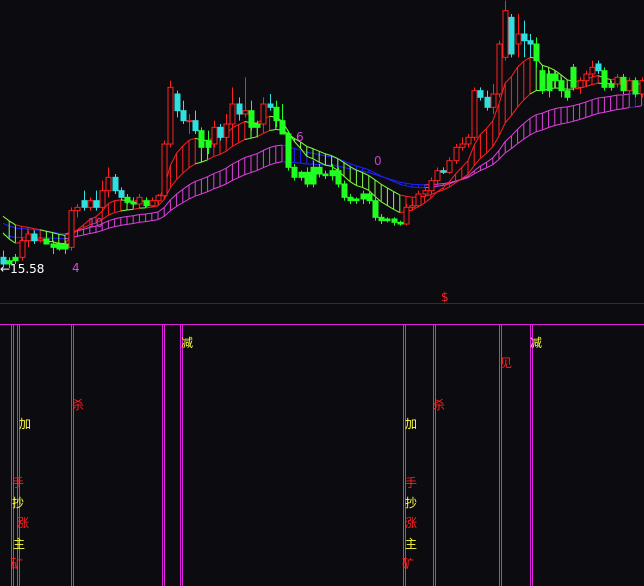  I want to click on signal-label-reduce: 减, so click(187, 343).